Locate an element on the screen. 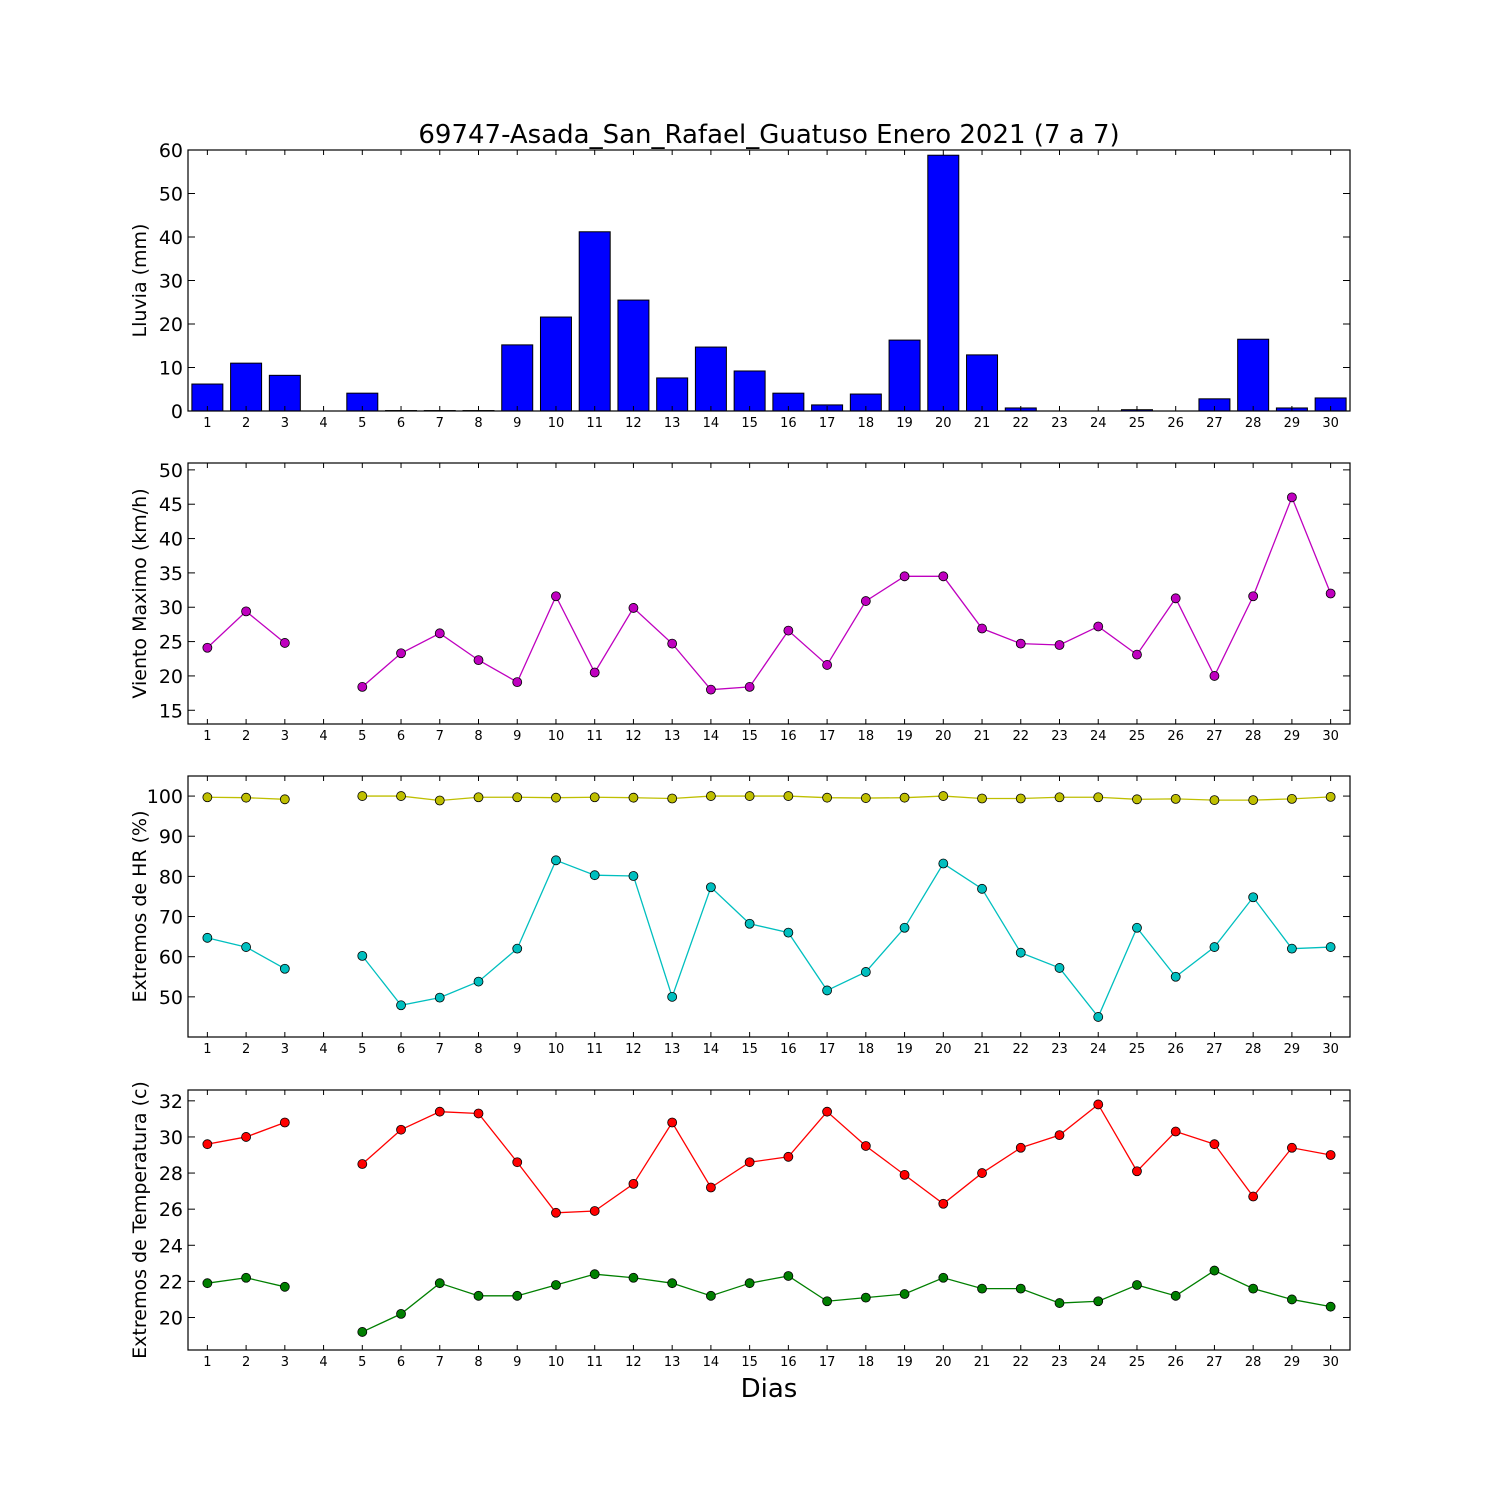  x-tick-label: 19 is located at coordinates (904, 736).